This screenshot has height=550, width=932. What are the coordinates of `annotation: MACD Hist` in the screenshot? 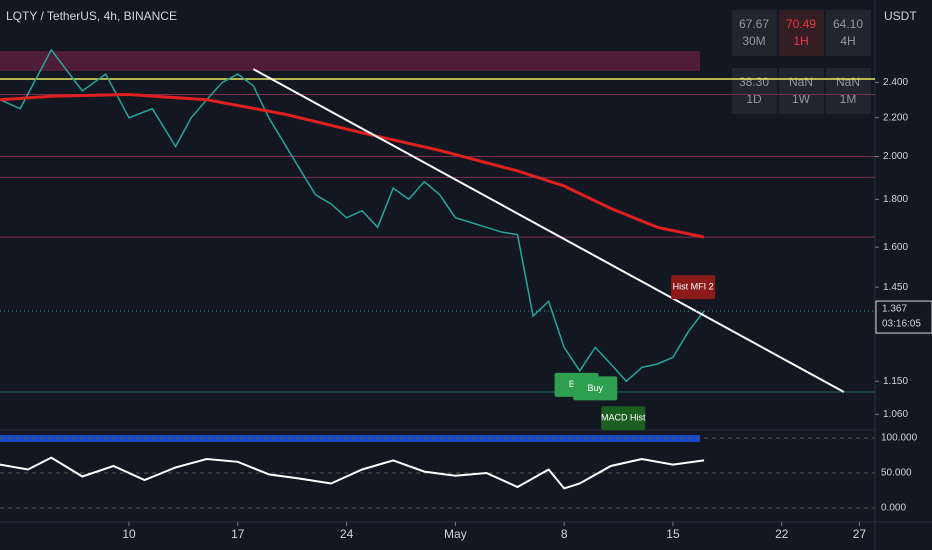 It's located at (623, 418).